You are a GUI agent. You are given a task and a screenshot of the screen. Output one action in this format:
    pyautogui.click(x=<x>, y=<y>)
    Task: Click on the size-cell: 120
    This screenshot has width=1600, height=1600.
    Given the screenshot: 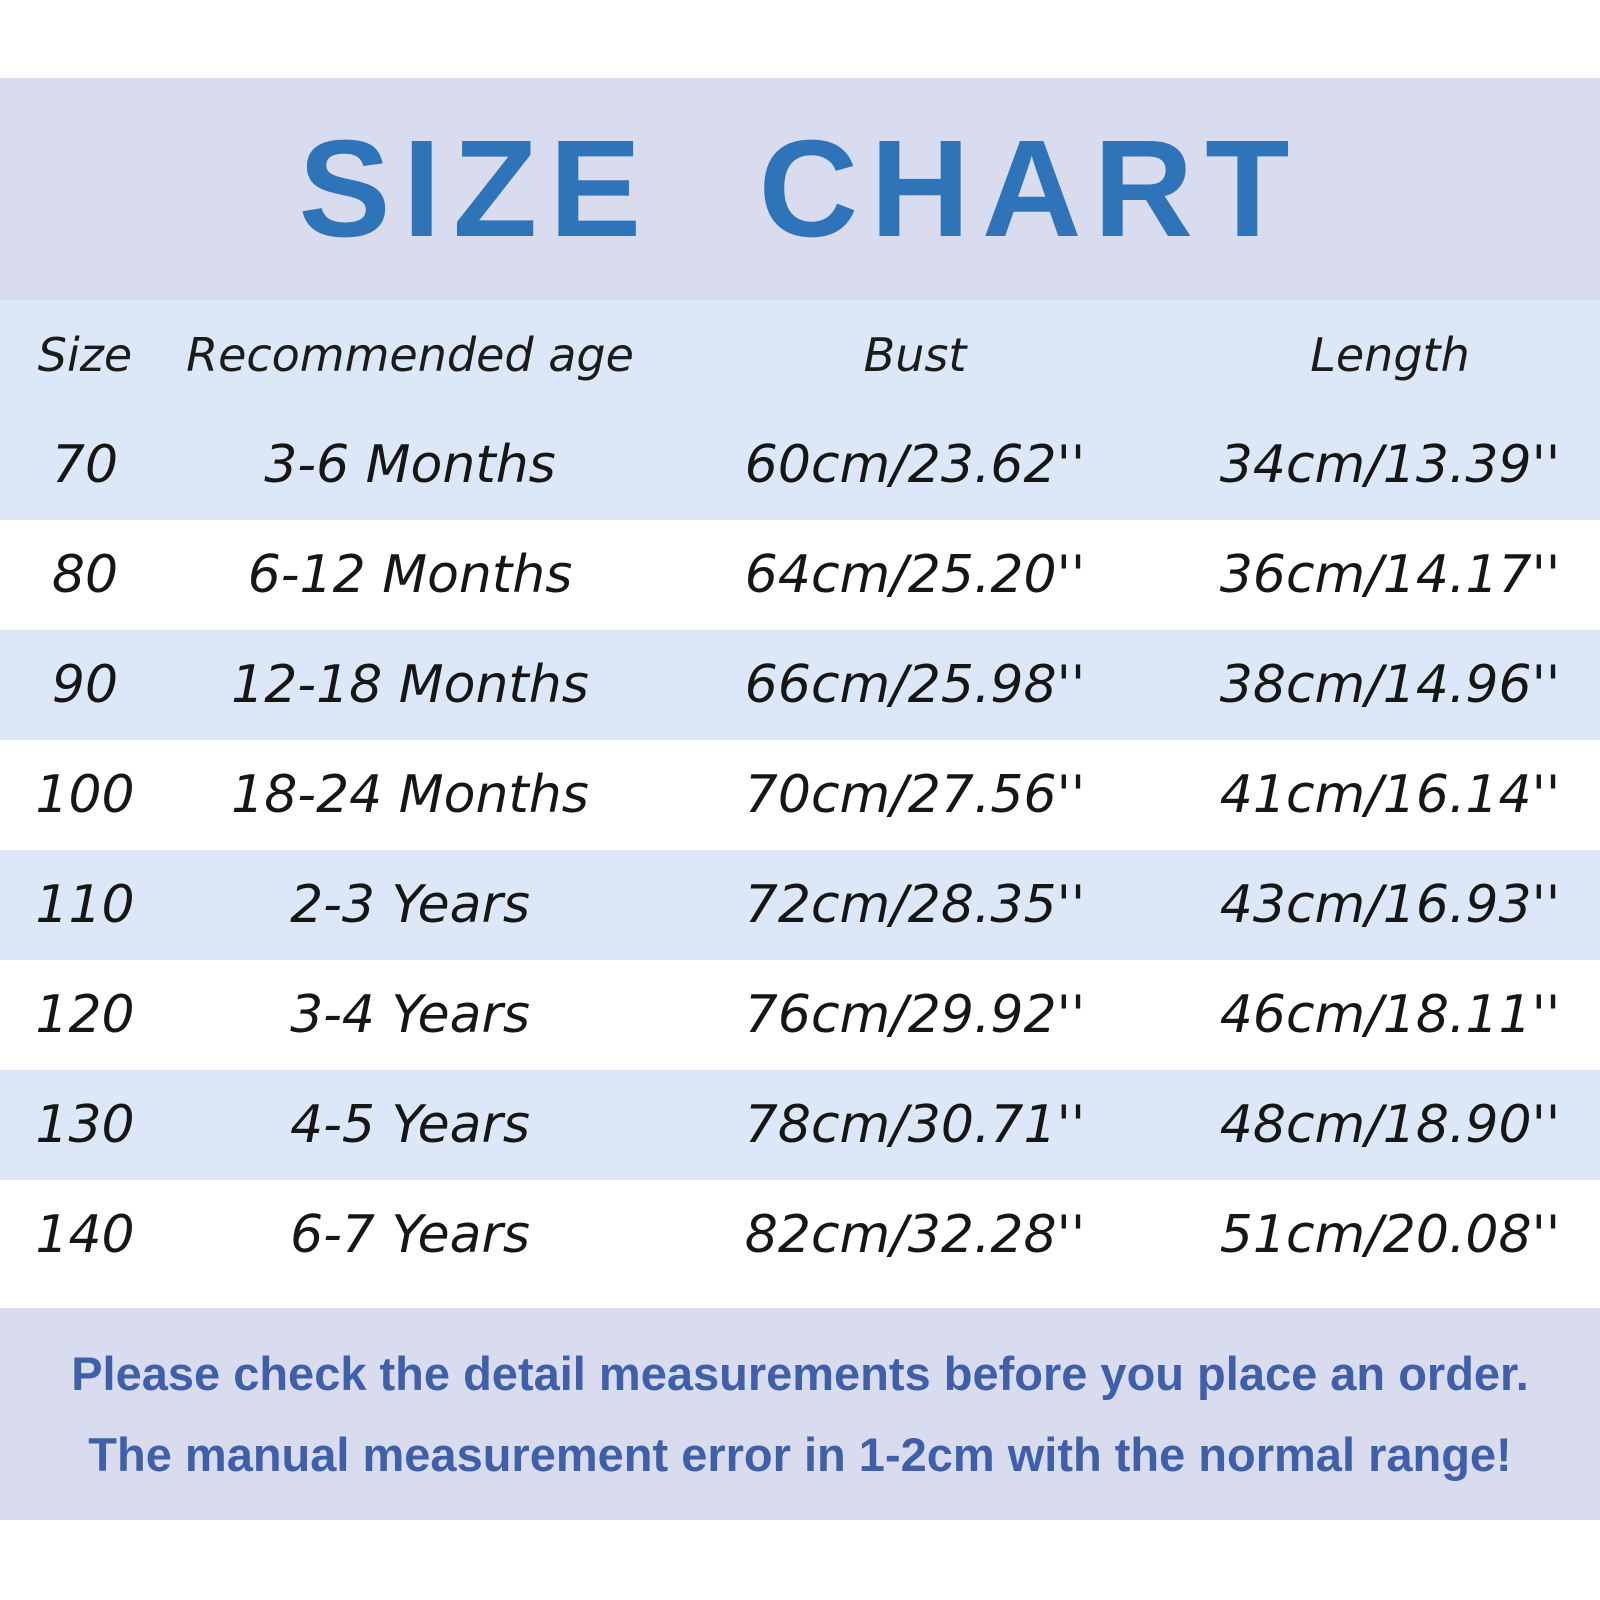 What is the action you would take?
    pyautogui.click(x=85, y=1015)
    